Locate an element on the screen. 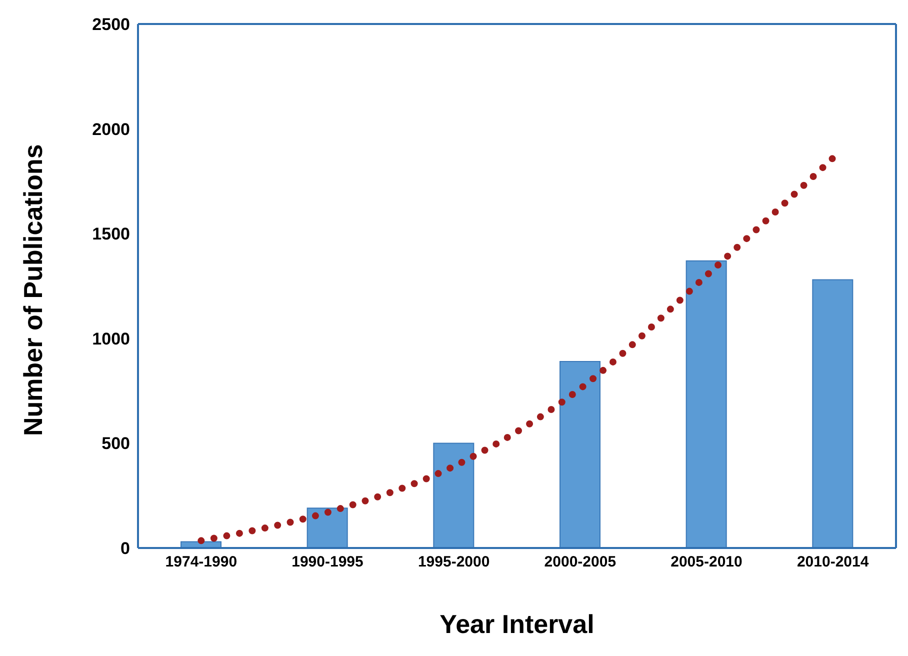 This screenshot has height=656, width=908. x-tick-label: 2010-2014 is located at coordinates (833, 562).